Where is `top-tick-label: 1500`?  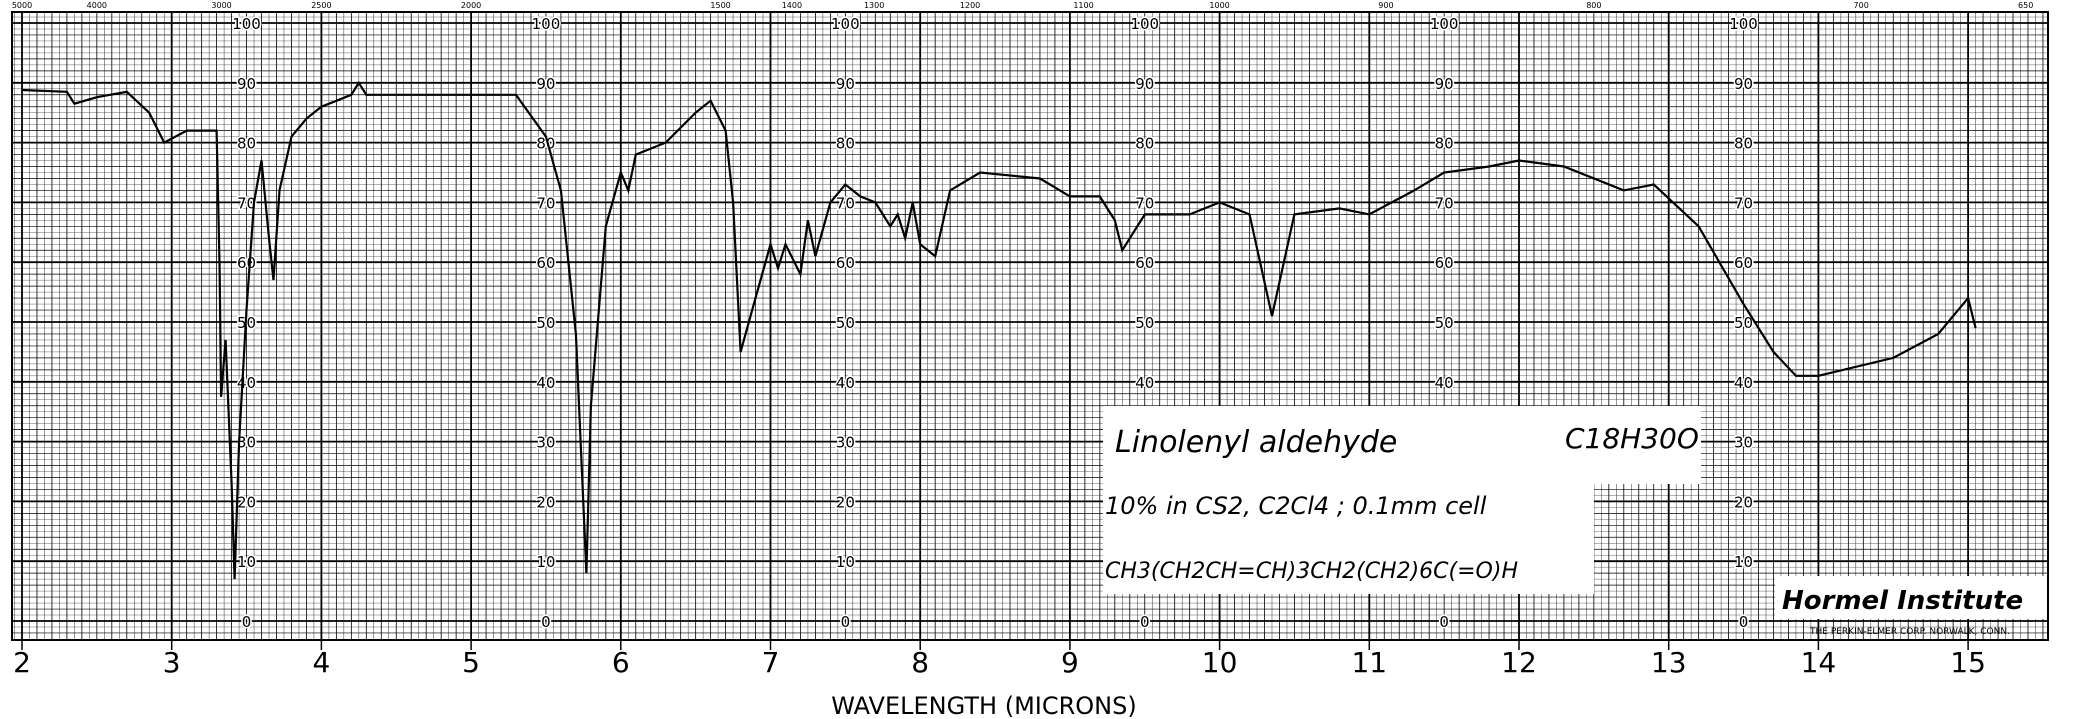 top-tick-label: 1500 is located at coordinates (720, 5).